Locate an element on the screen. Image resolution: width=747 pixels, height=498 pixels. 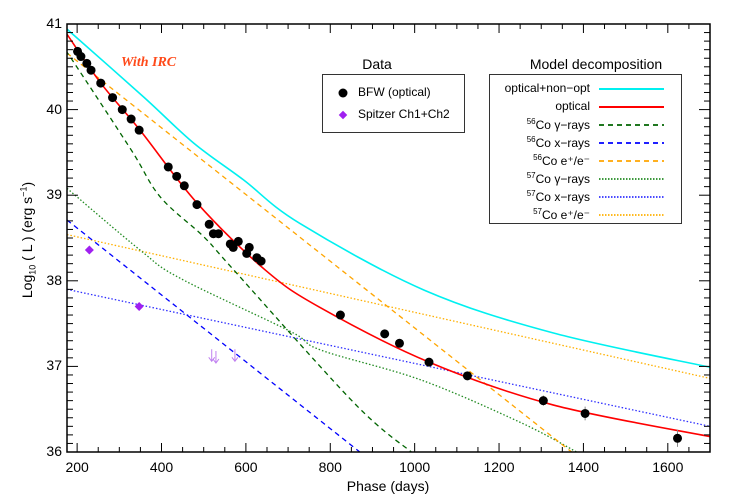
legend-marker-bfw is located at coordinates (343, 93).